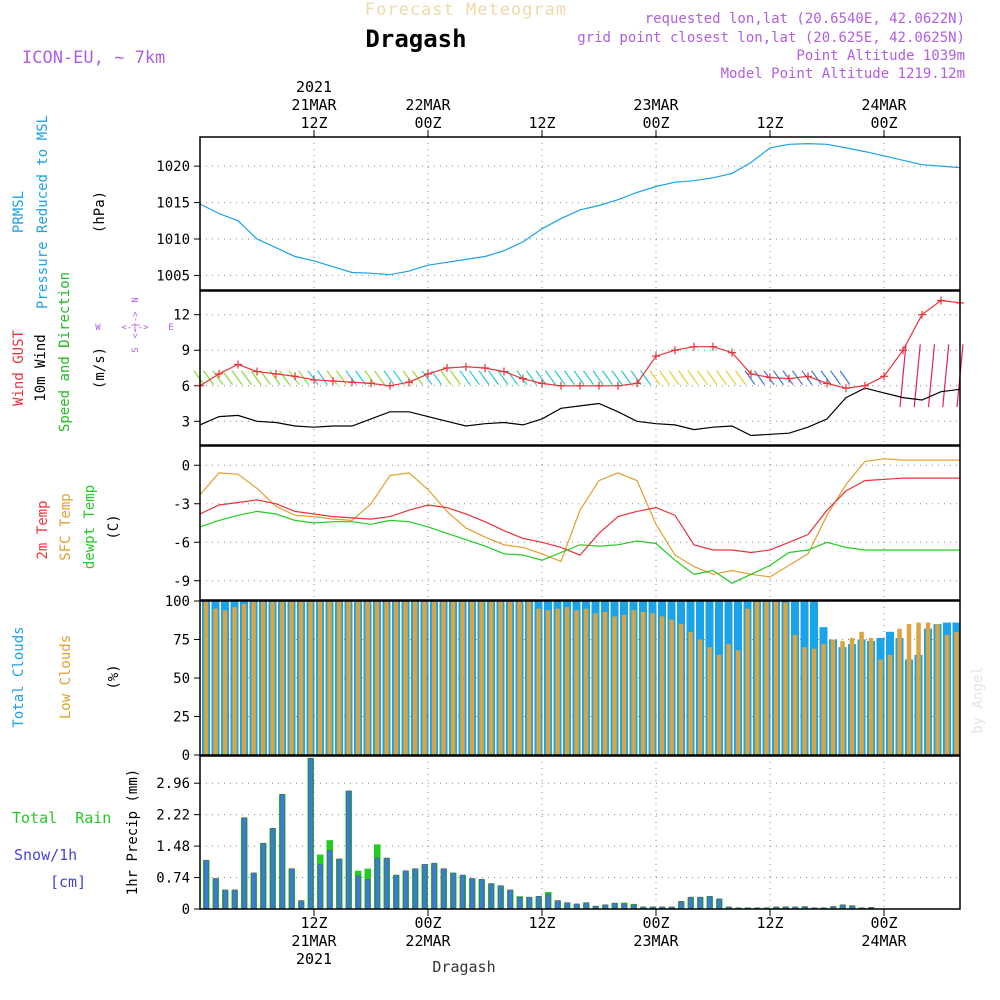 This screenshot has width=1000, height=1000. I want to click on y-tick-label: 1010, so click(173, 240).